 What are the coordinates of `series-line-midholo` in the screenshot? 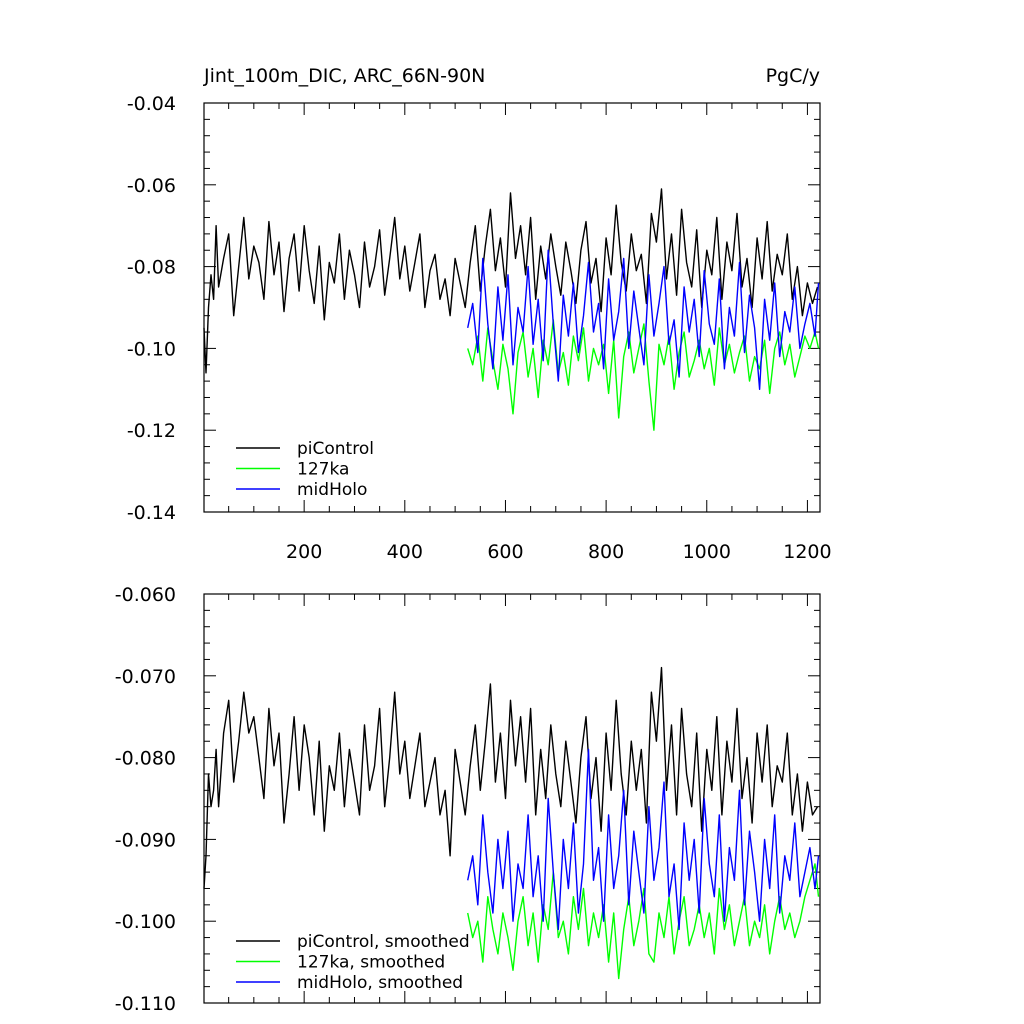 It's located at (643, 319).